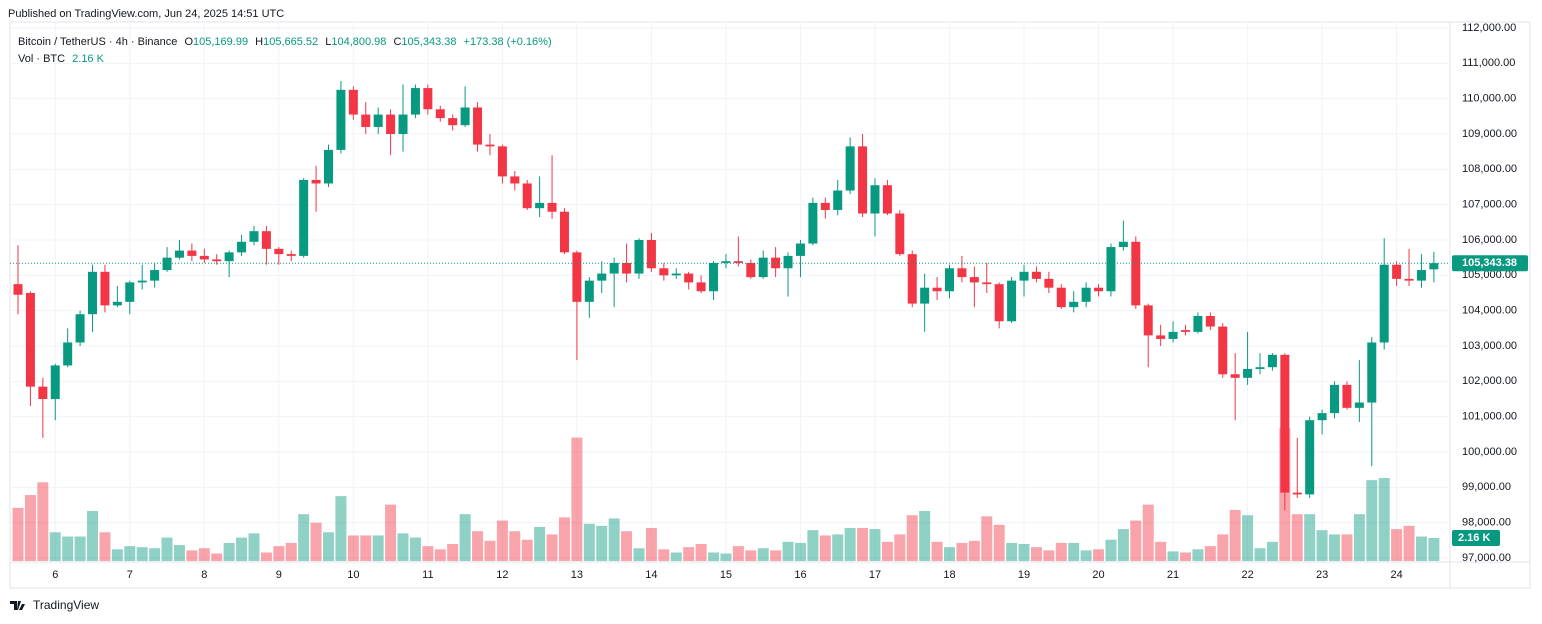  What do you see at coordinates (577, 575) in the screenshot?
I see `x-tick-label: 13` at bounding box center [577, 575].